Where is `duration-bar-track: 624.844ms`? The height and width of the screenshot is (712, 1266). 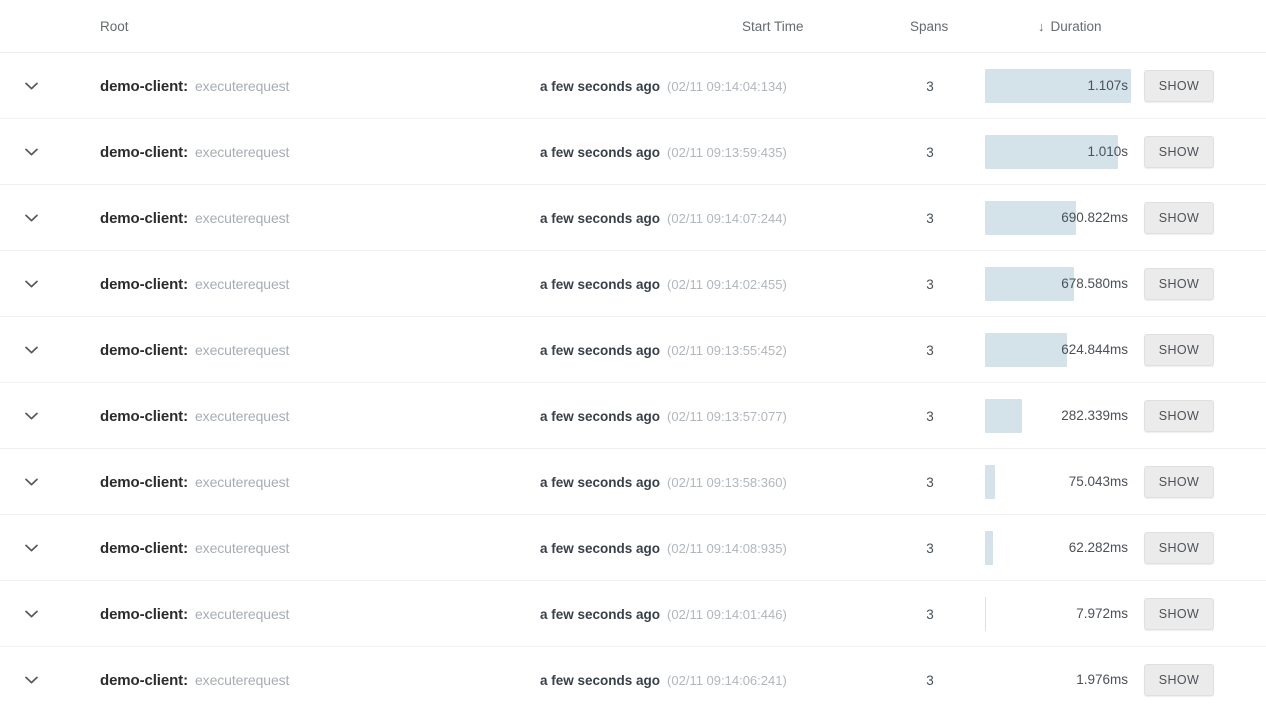
duration-bar-track: 624.844ms is located at coordinates (1058, 350).